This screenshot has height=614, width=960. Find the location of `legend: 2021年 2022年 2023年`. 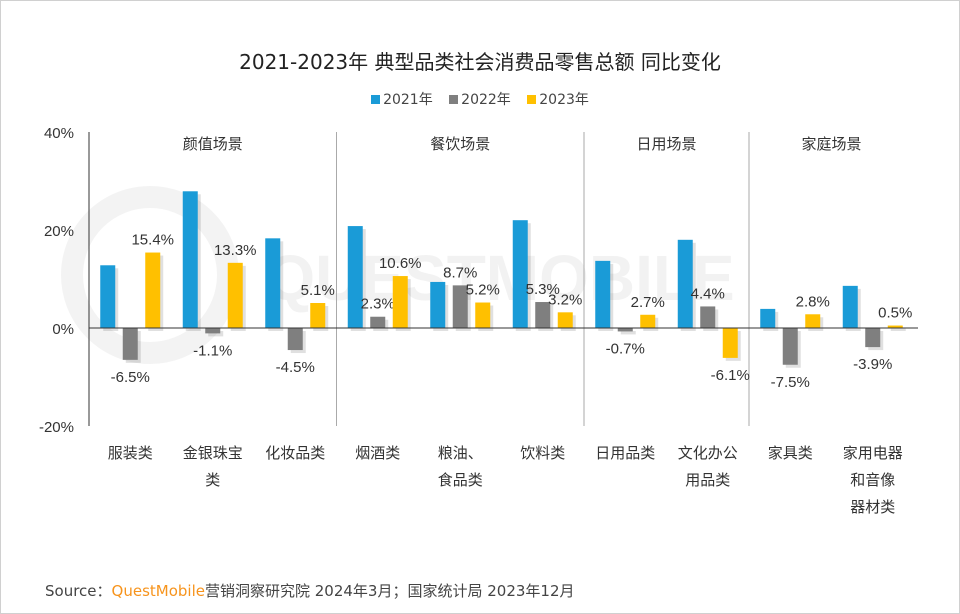

legend: 2021年 2022年 2023年 is located at coordinates (480, 99).